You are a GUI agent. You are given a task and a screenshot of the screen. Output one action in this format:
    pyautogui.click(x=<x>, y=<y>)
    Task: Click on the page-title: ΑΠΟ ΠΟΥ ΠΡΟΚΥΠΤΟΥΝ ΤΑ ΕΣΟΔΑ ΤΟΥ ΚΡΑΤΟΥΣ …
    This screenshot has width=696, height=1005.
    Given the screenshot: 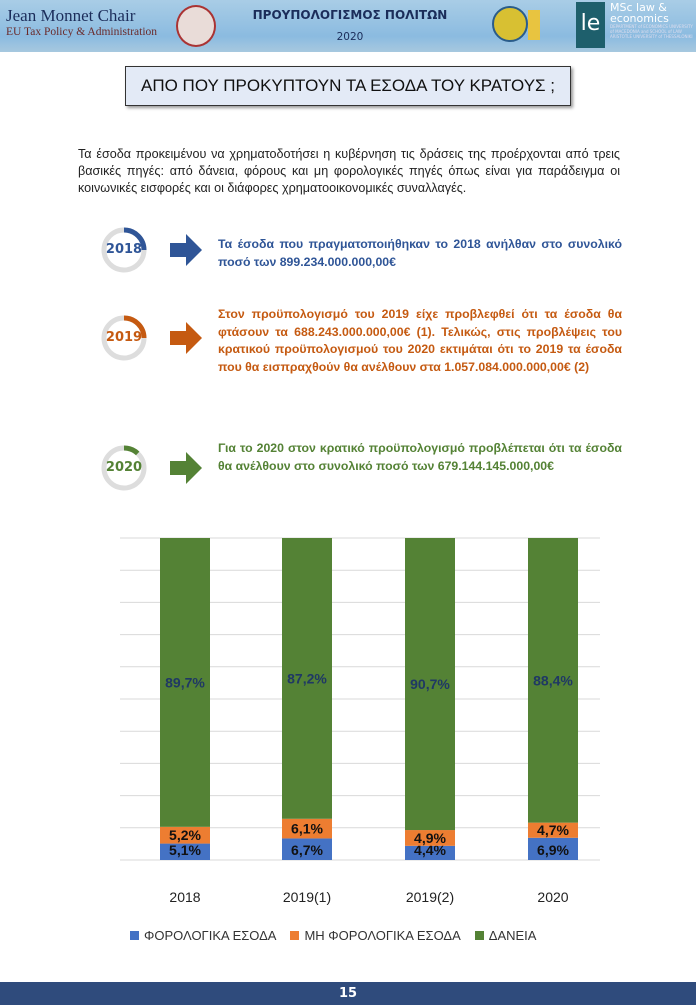 What is the action you would take?
    pyautogui.click(x=348, y=86)
    